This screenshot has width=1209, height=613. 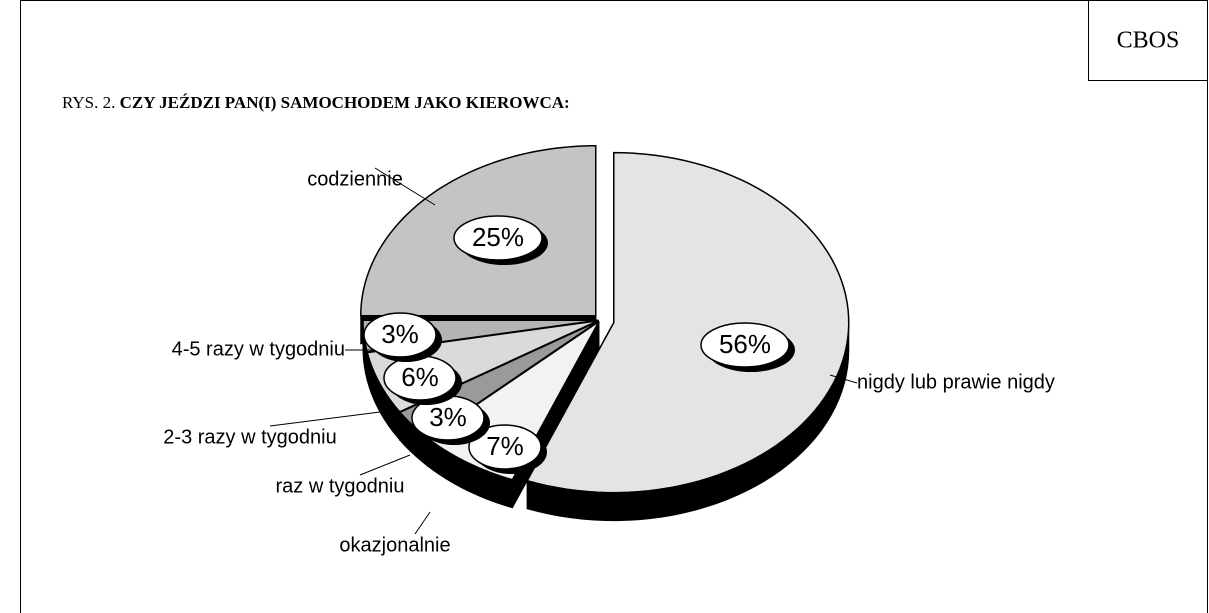 I want to click on slice, so click(x=688, y=322).